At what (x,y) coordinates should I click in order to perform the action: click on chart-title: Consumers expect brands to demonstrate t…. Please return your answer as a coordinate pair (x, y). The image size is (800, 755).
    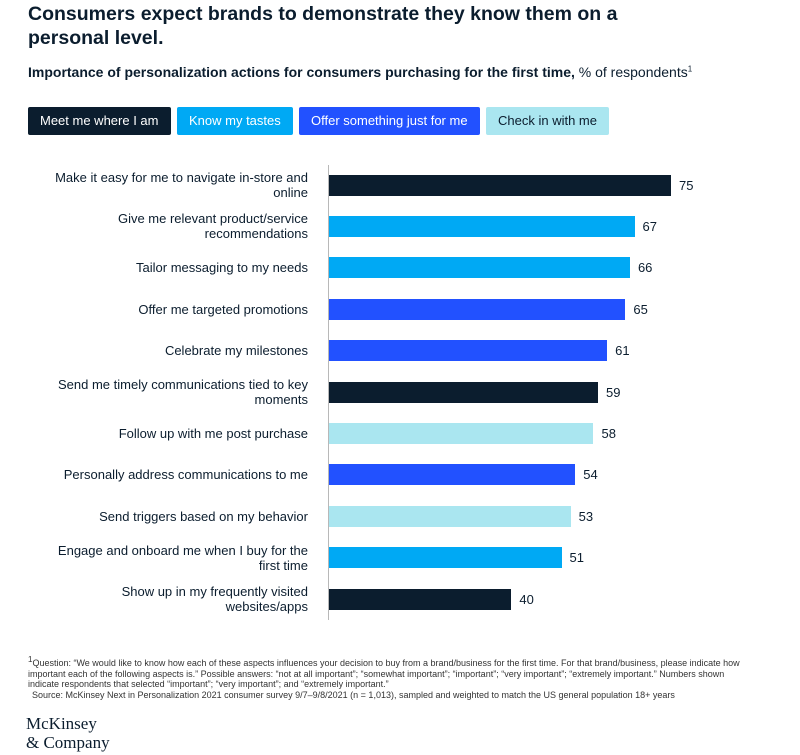
    Looking at the image, I should click on (323, 26).